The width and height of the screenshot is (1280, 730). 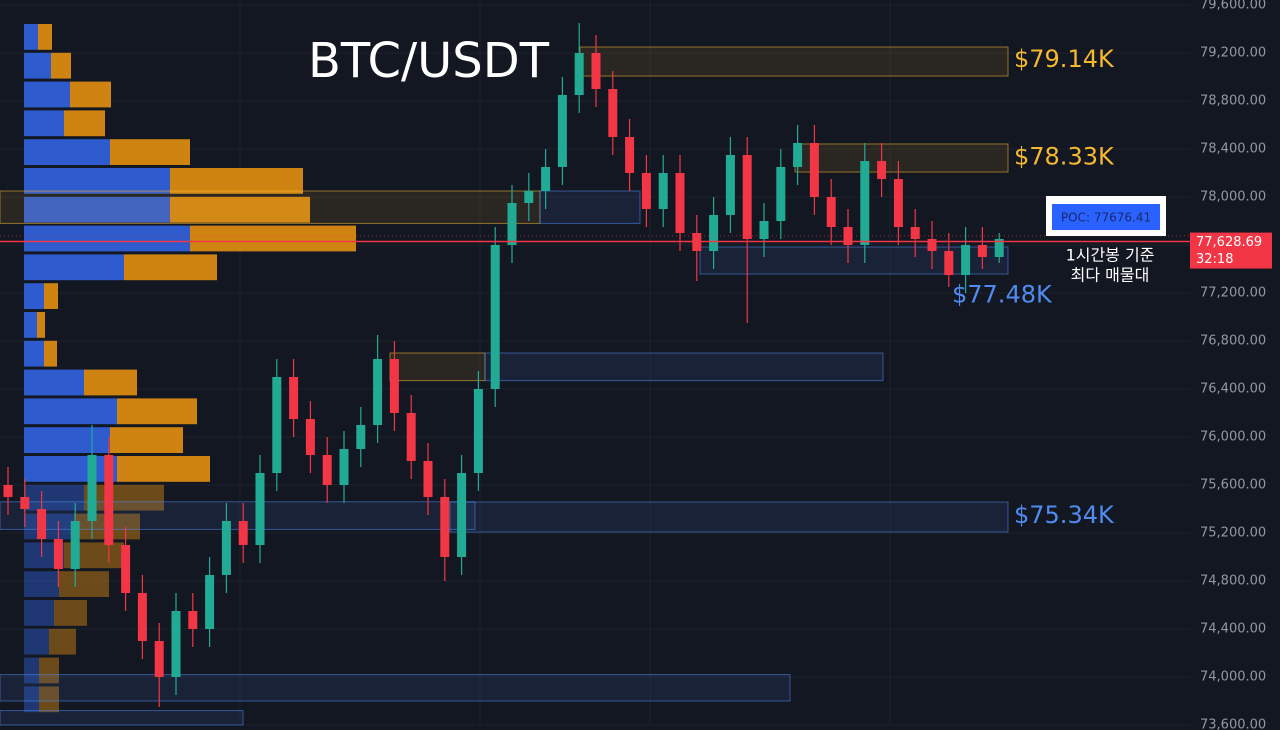 What do you see at coordinates (1233, 485) in the screenshot?
I see `y-tick-label: 75,600.00` at bounding box center [1233, 485].